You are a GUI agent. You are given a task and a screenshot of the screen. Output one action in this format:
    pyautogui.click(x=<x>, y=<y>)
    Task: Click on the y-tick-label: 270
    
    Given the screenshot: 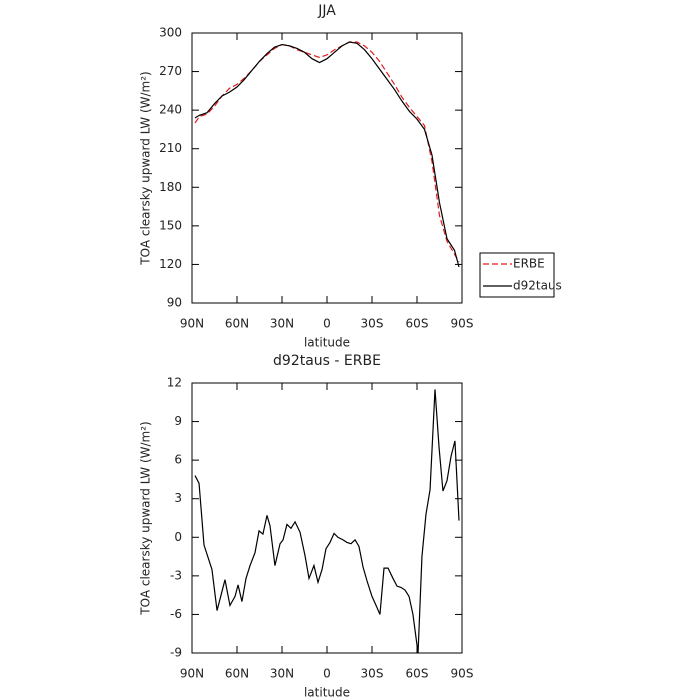 What is the action you would take?
    pyautogui.click(x=170, y=71)
    